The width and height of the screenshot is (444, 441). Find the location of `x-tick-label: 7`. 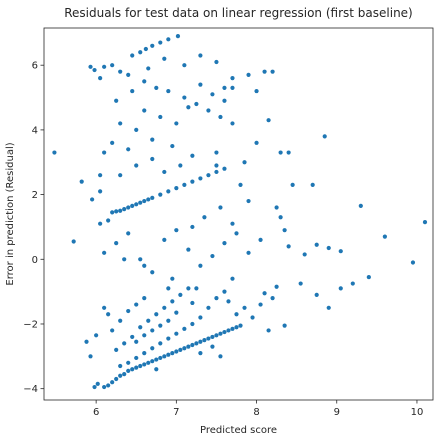

x-tick-label: 7 is located at coordinates (176, 412).